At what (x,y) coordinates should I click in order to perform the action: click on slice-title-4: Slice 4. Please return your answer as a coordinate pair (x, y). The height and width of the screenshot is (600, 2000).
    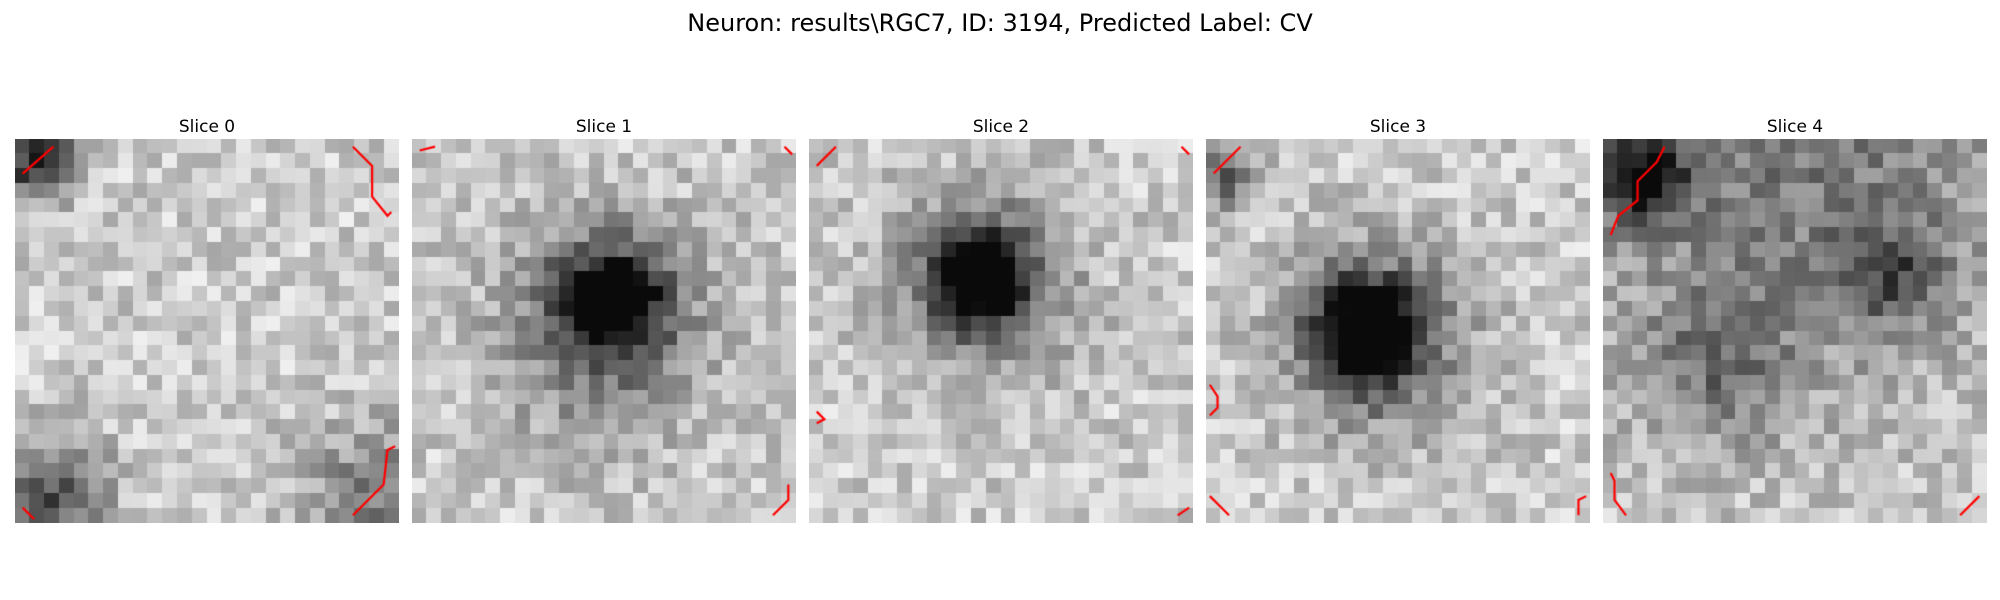
    Looking at the image, I should click on (1795, 127).